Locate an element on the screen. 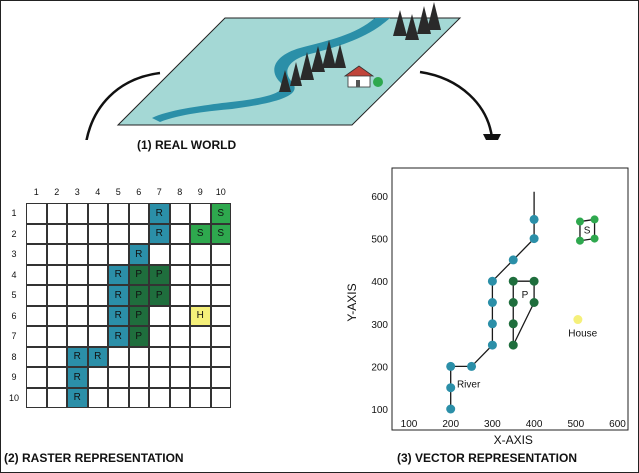 The width and height of the screenshot is (639, 473). raster-column-label: 4 is located at coordinates (98, 192).